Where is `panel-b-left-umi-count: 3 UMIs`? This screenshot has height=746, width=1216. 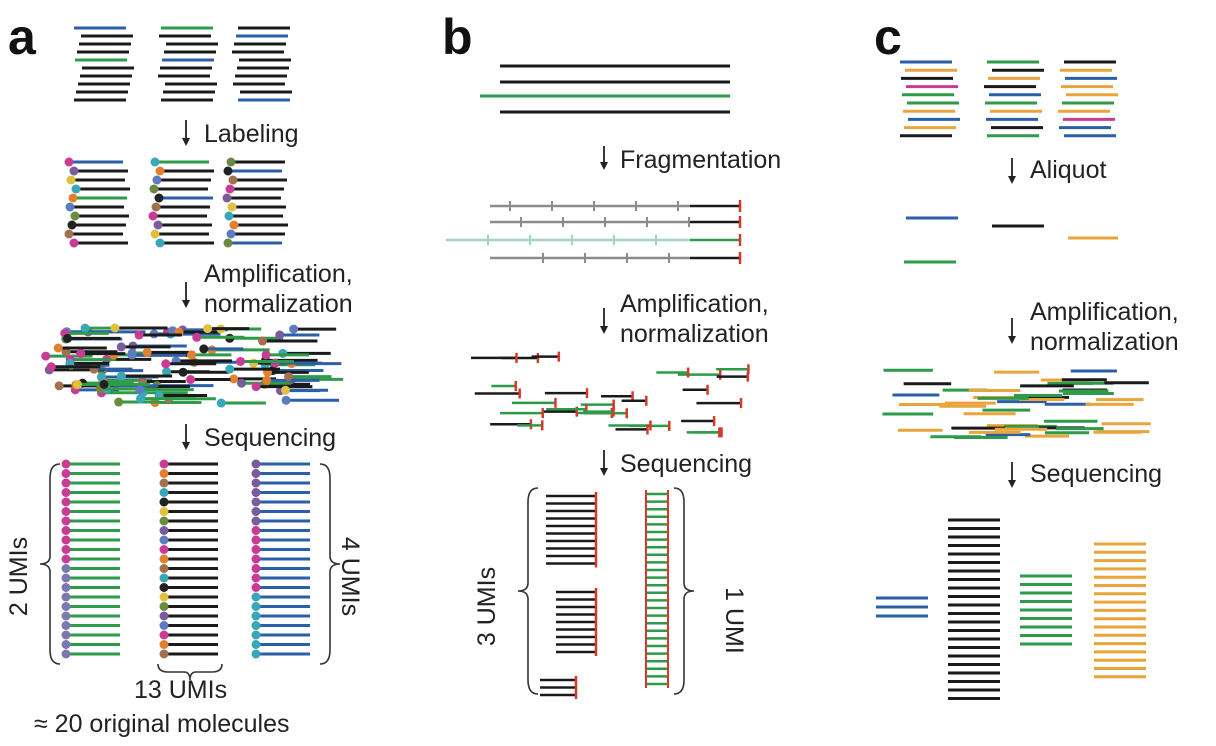
panel-b-left-umi-count: 3 UMIs is located at coordinates (487, 606).